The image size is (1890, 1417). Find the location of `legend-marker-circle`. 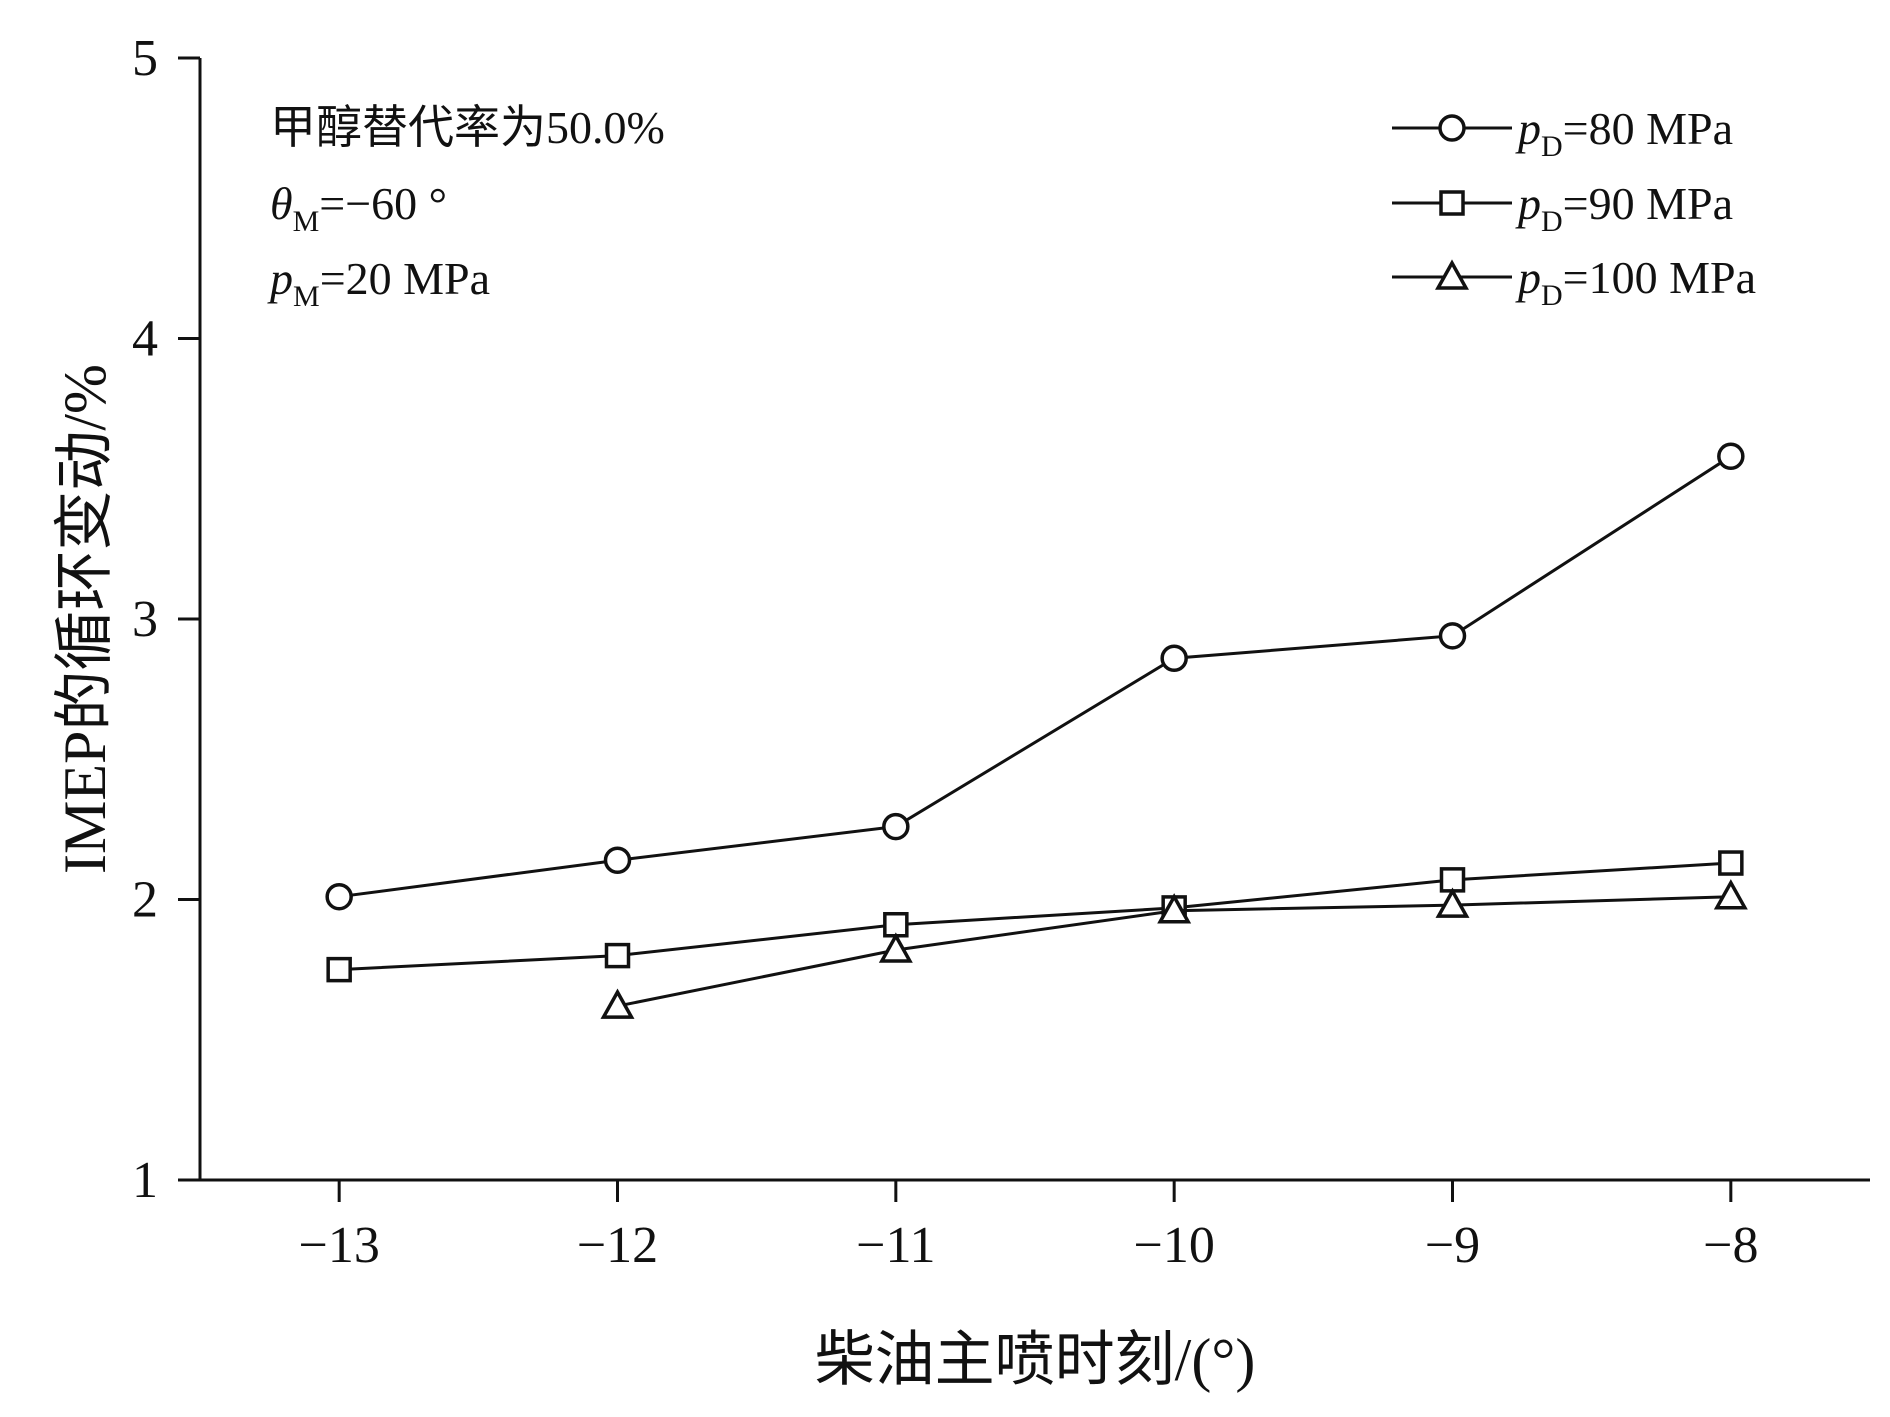

legend-marker-circle is located at coordinates (1452, 128).